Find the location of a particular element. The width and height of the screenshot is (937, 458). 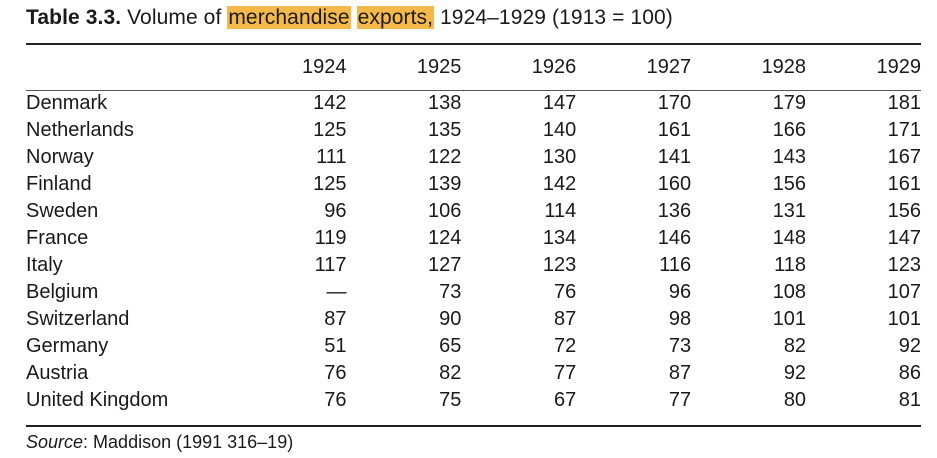

bottom-rule is located at coordinates (473, 426).